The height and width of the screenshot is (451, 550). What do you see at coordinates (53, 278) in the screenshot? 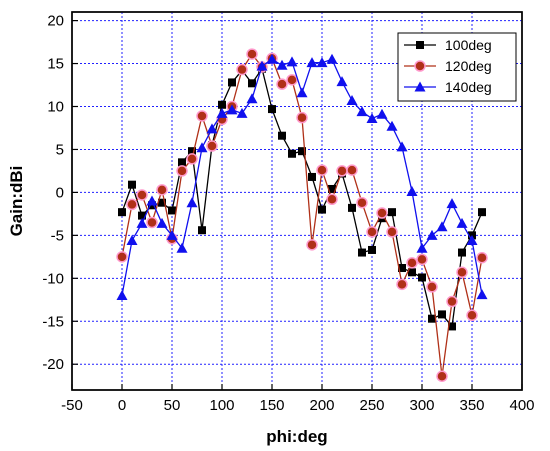
I see `y-tick-label: -10` at bounding box center [53, 278].